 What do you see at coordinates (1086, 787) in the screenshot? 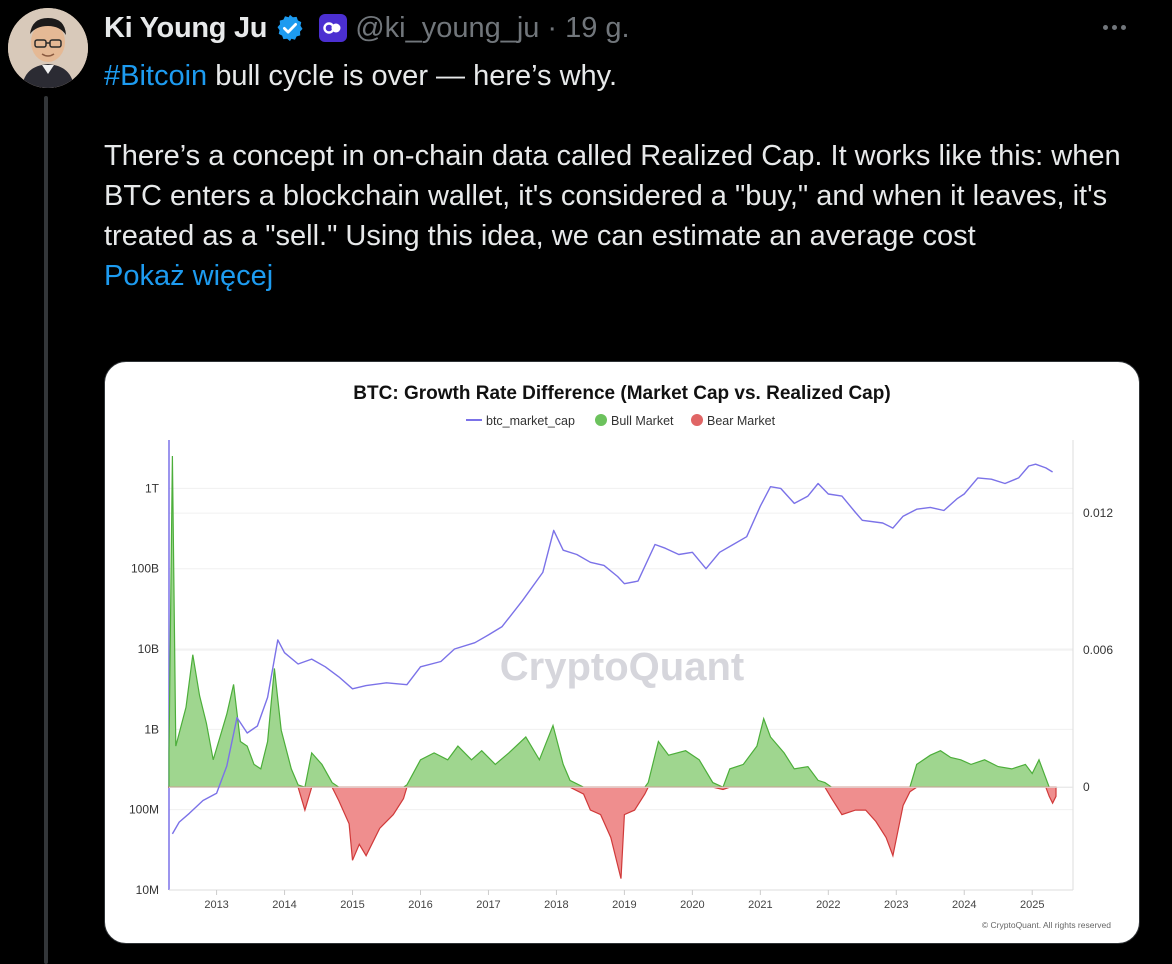
I see `y-right-tick-label: 0` at bounding box center [1086, 787].